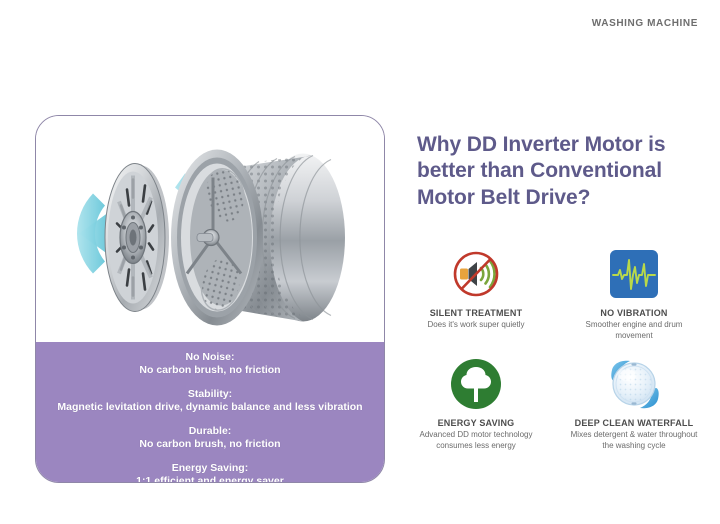 This screenshot has width=720, height=524. I want to click on feature-desc: Does it's work super quietly, so click(476, 324).